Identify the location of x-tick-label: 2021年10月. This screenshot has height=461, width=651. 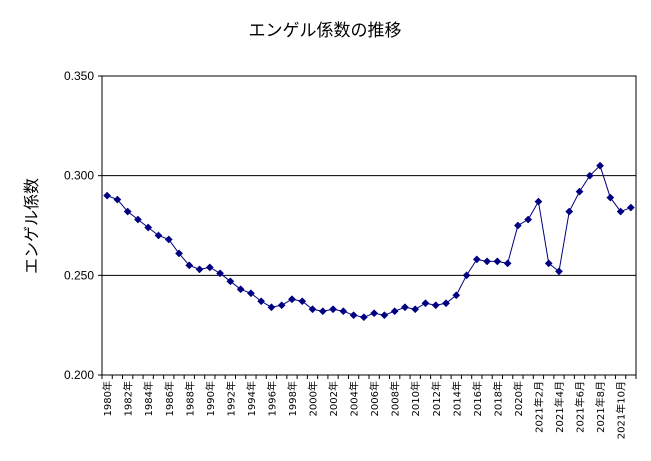
(621, 410).